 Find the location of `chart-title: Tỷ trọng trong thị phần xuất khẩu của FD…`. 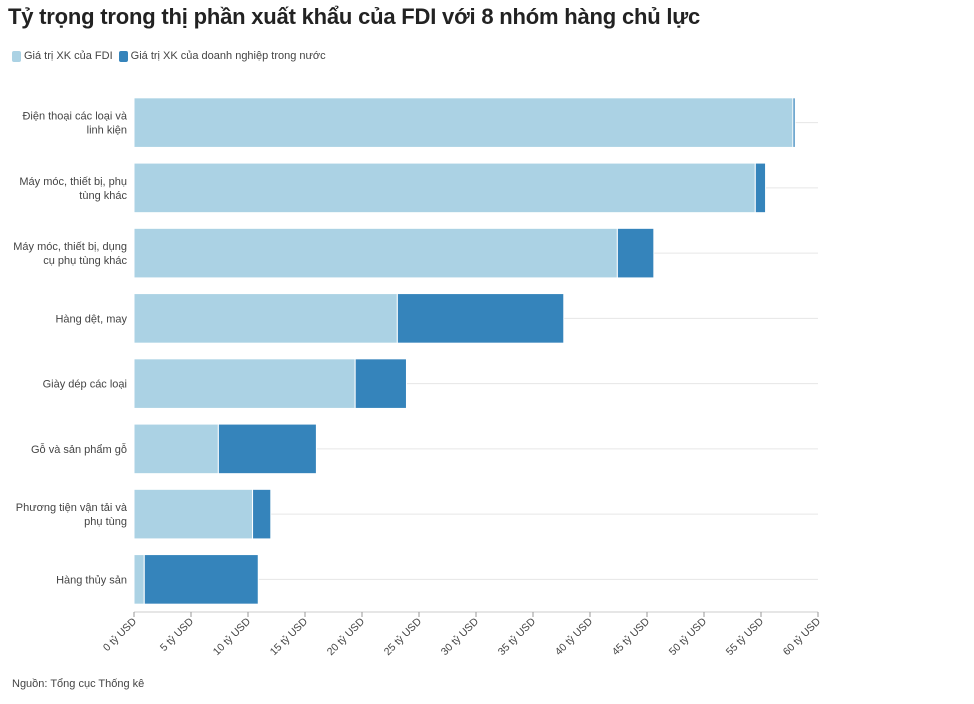

chart-title: Tỷ trọng trong thị phần xuất khẩu của FD… is located at coordinates (354, 16).